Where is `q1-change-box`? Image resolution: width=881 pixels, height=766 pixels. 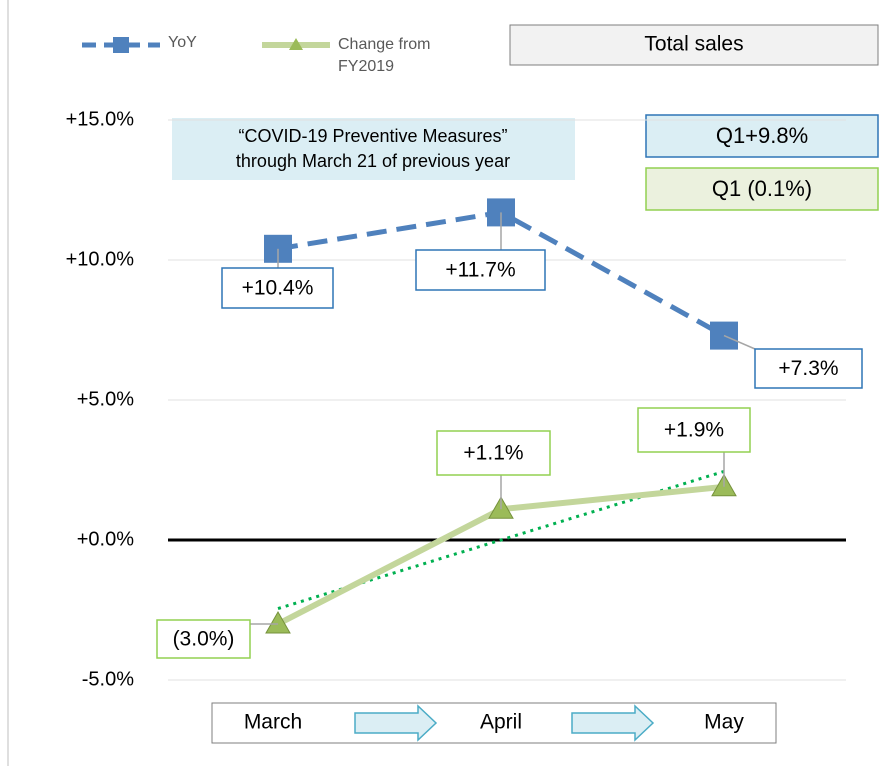
q1-change-box is located at coordinates (762, 189).